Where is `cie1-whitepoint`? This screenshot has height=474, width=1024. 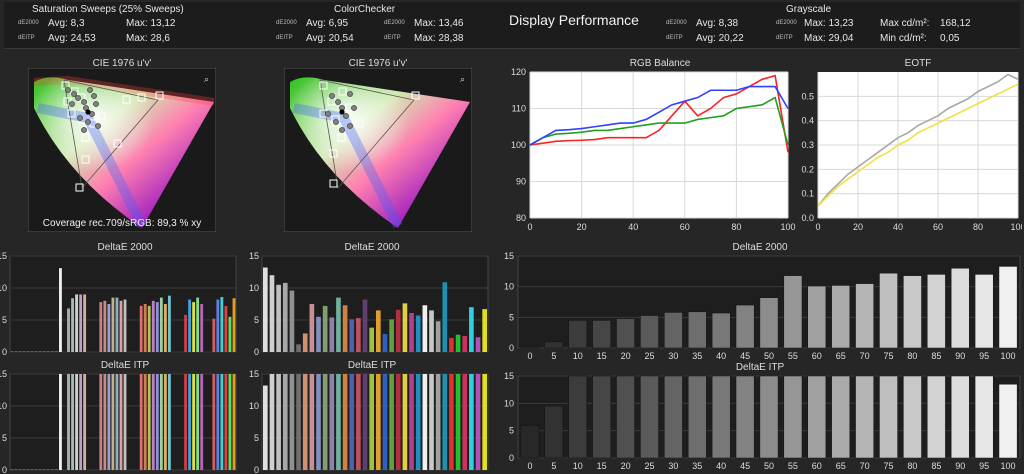 cie1-whitepoint is located at coordinates (88, 112).